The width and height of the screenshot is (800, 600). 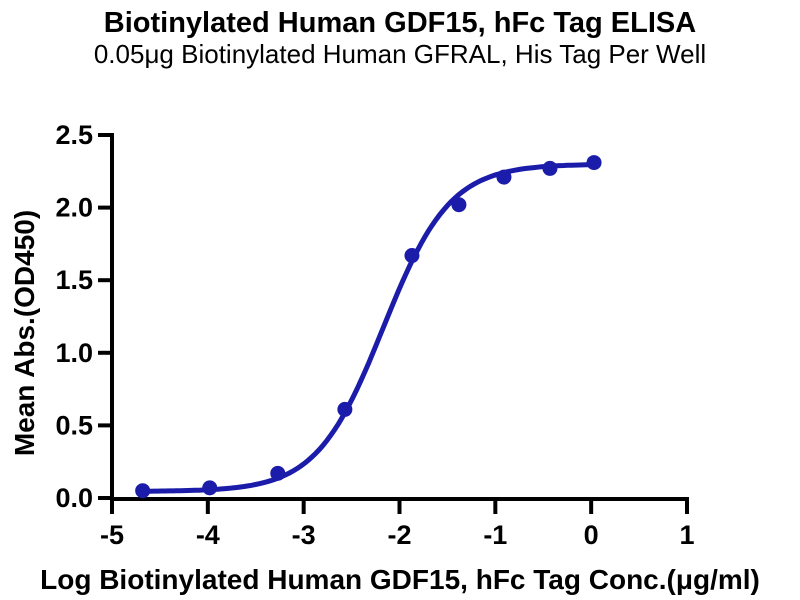 What do you see at coordinates (74, 498) in the screenshot?
I see `y-tick-label: 0.0` at bounding box center [74, 498].